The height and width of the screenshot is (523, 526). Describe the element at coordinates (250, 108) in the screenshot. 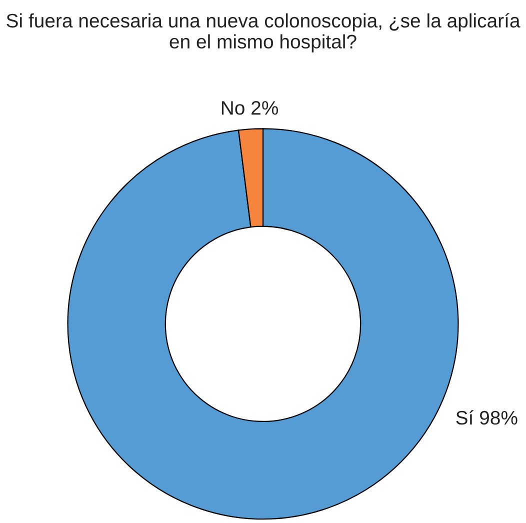

I see `slice-label: No 2%` at that location.